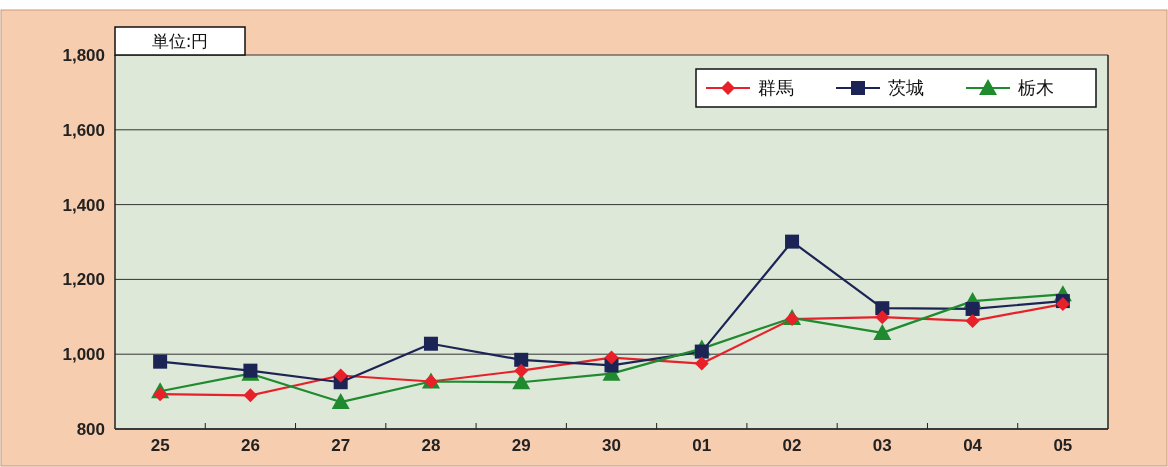 This screenshot has width=1168, height=467. Describe the element at coordinates (160, 445) in the screenshot. I see `x-tick-label: 25` at that location.